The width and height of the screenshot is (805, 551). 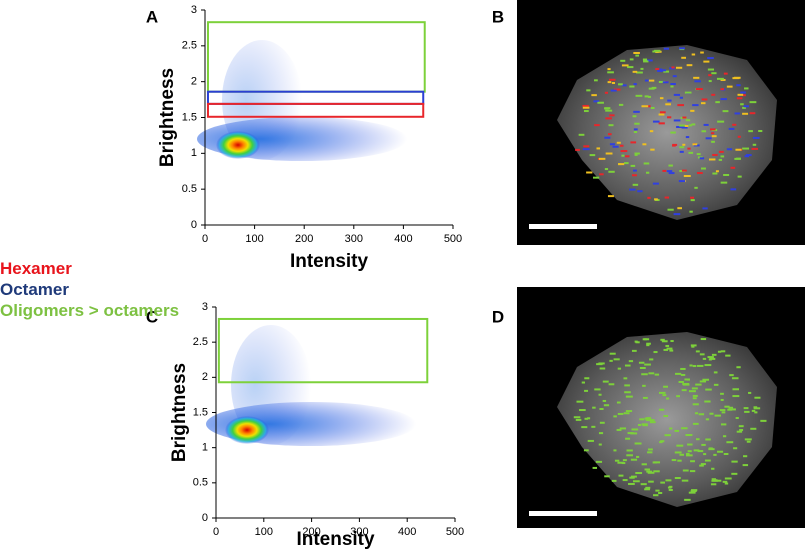 I want to click on legend-entry: Octamer, so click(x=34, y=289).